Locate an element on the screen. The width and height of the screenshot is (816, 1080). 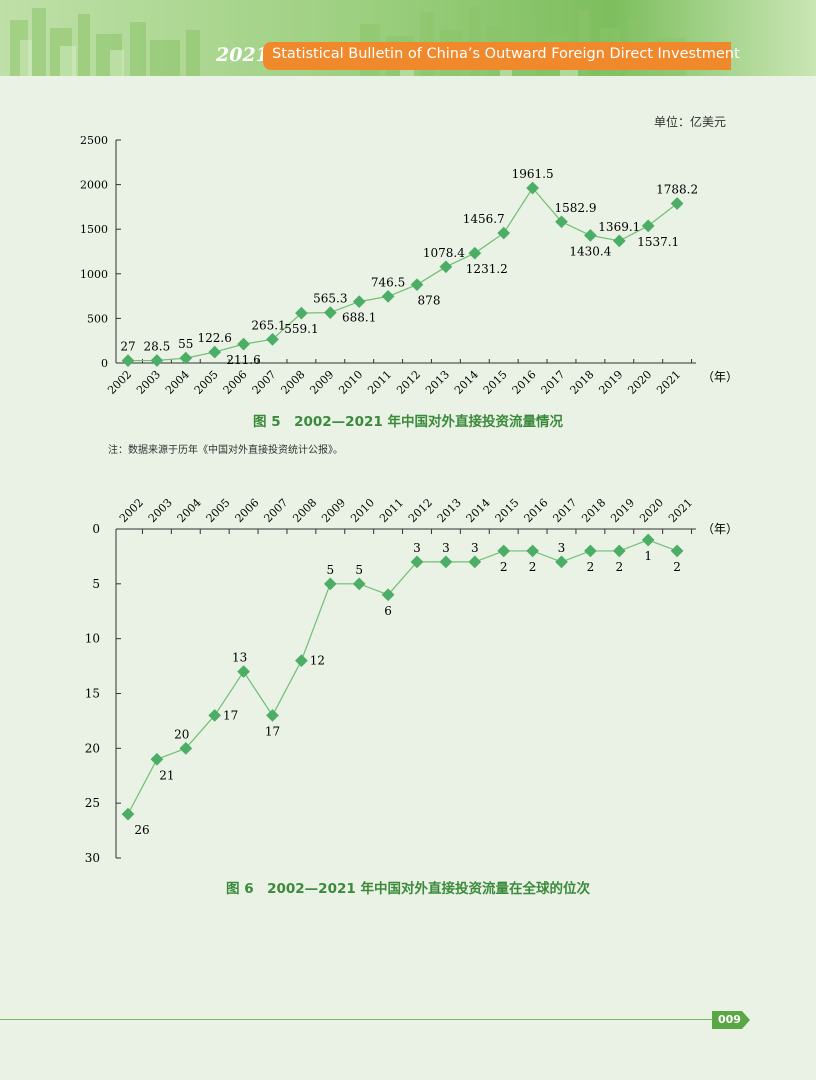
data-label: 27 is located at coordinates (127, 347).